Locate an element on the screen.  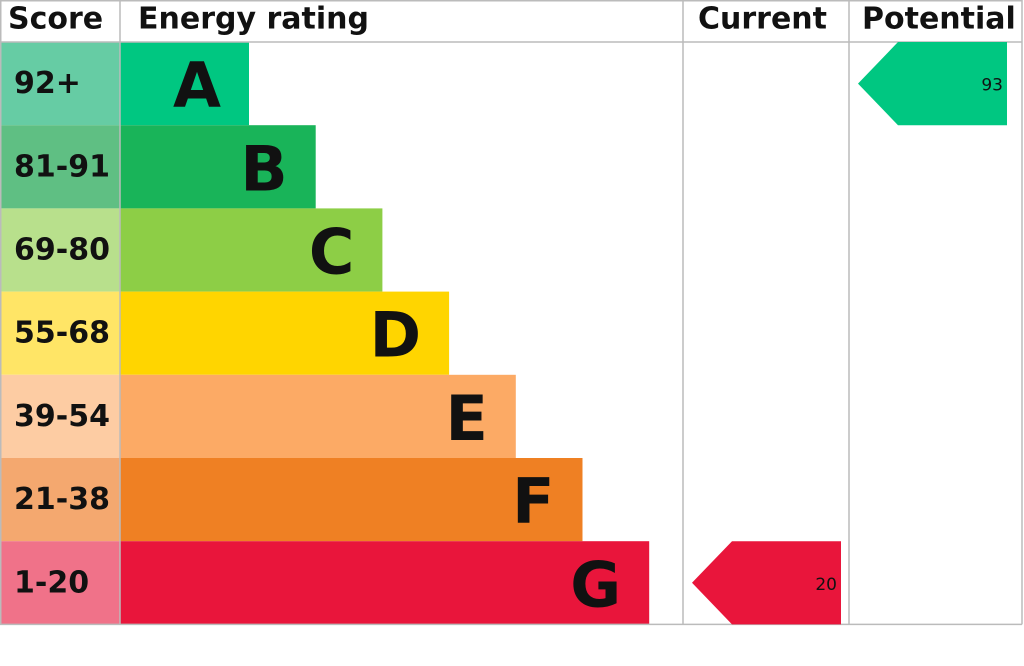
potential-arrow is located at coordinates (932, 84).